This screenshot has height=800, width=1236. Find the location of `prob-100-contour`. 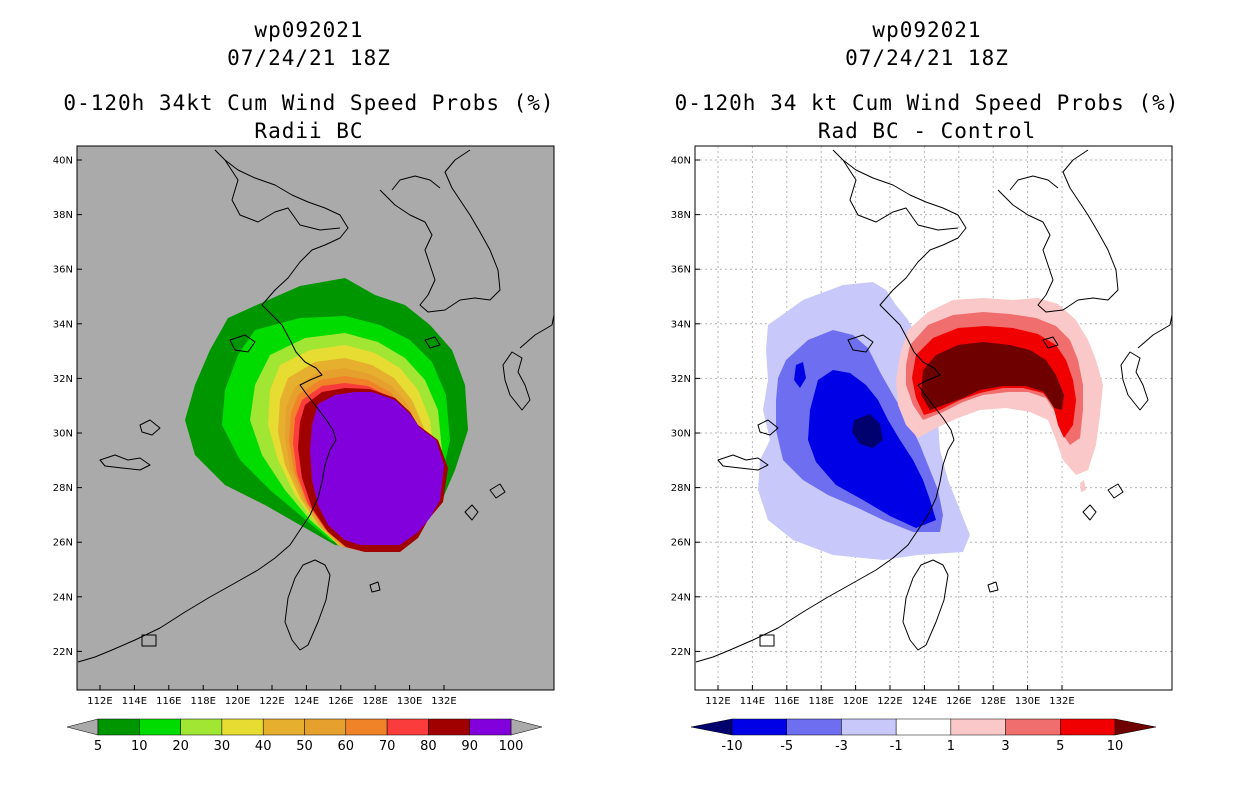

prob-100-contour is located at coordinates (377, 468).